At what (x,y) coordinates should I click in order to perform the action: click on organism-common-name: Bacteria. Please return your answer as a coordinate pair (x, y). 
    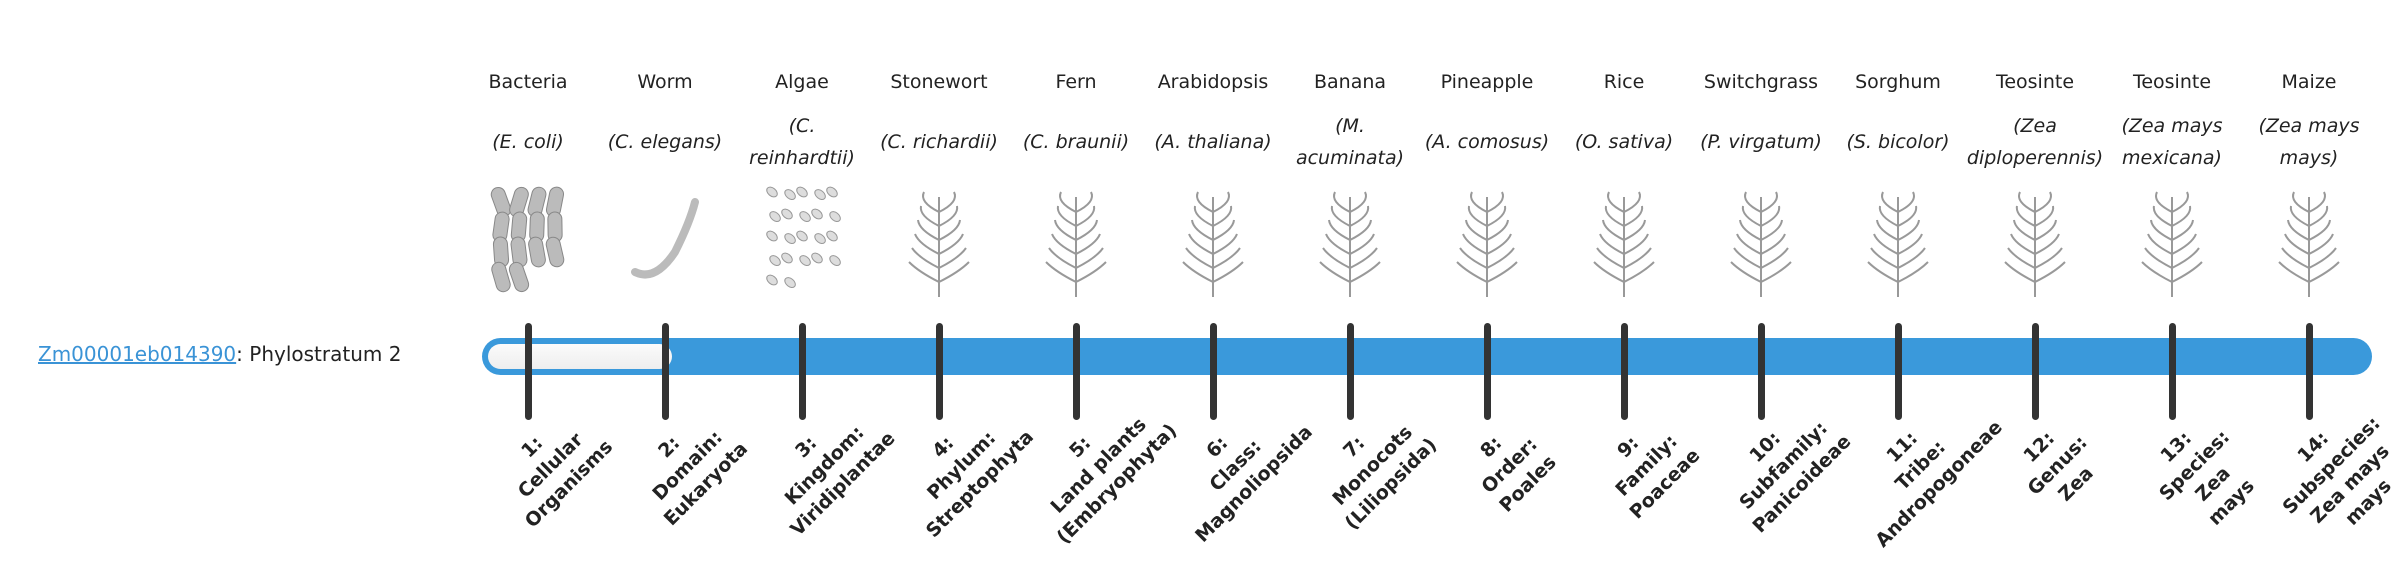
    Looking at the image, I should click on (528, 82).